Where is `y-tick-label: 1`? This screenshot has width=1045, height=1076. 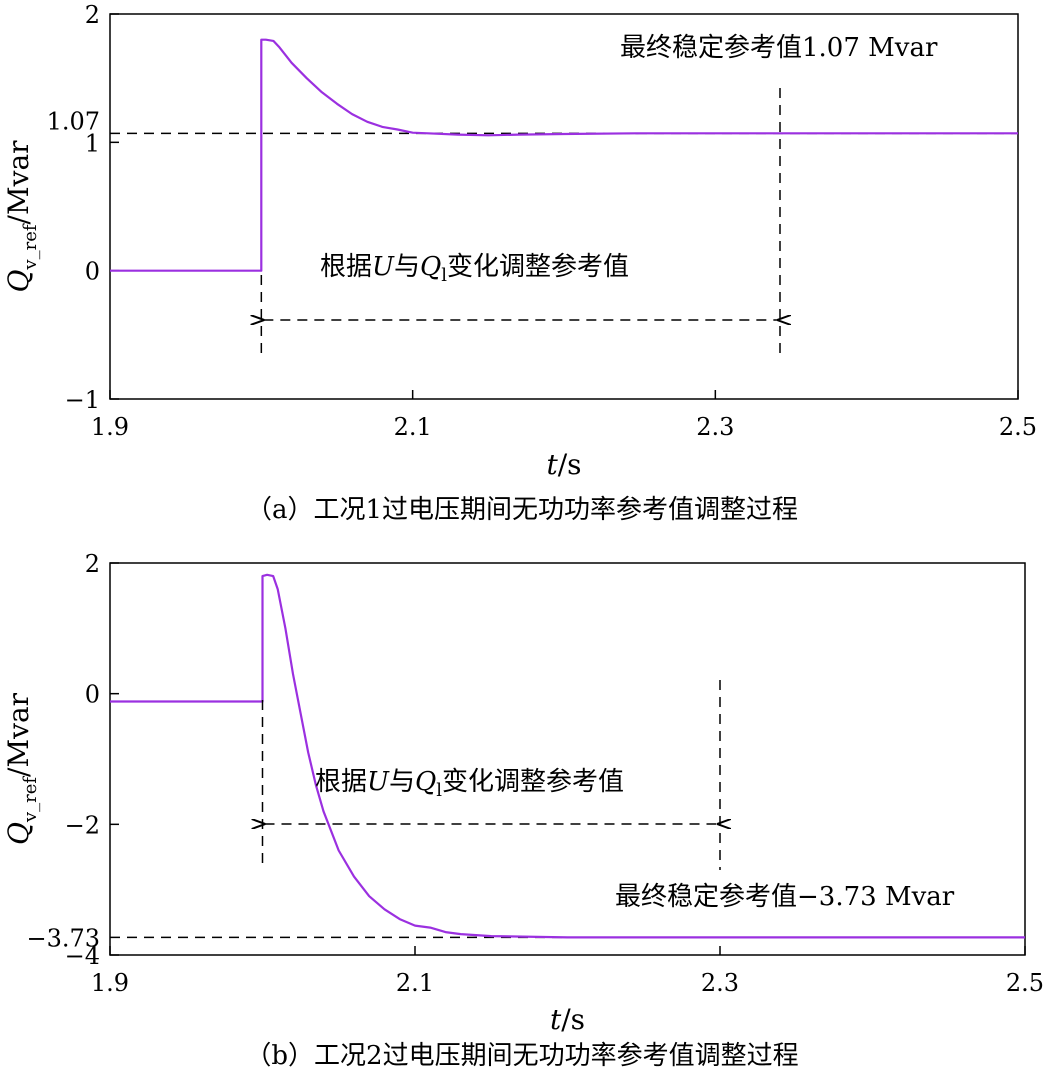
y-tick-label: 1 is located at coordinates (92, 143).